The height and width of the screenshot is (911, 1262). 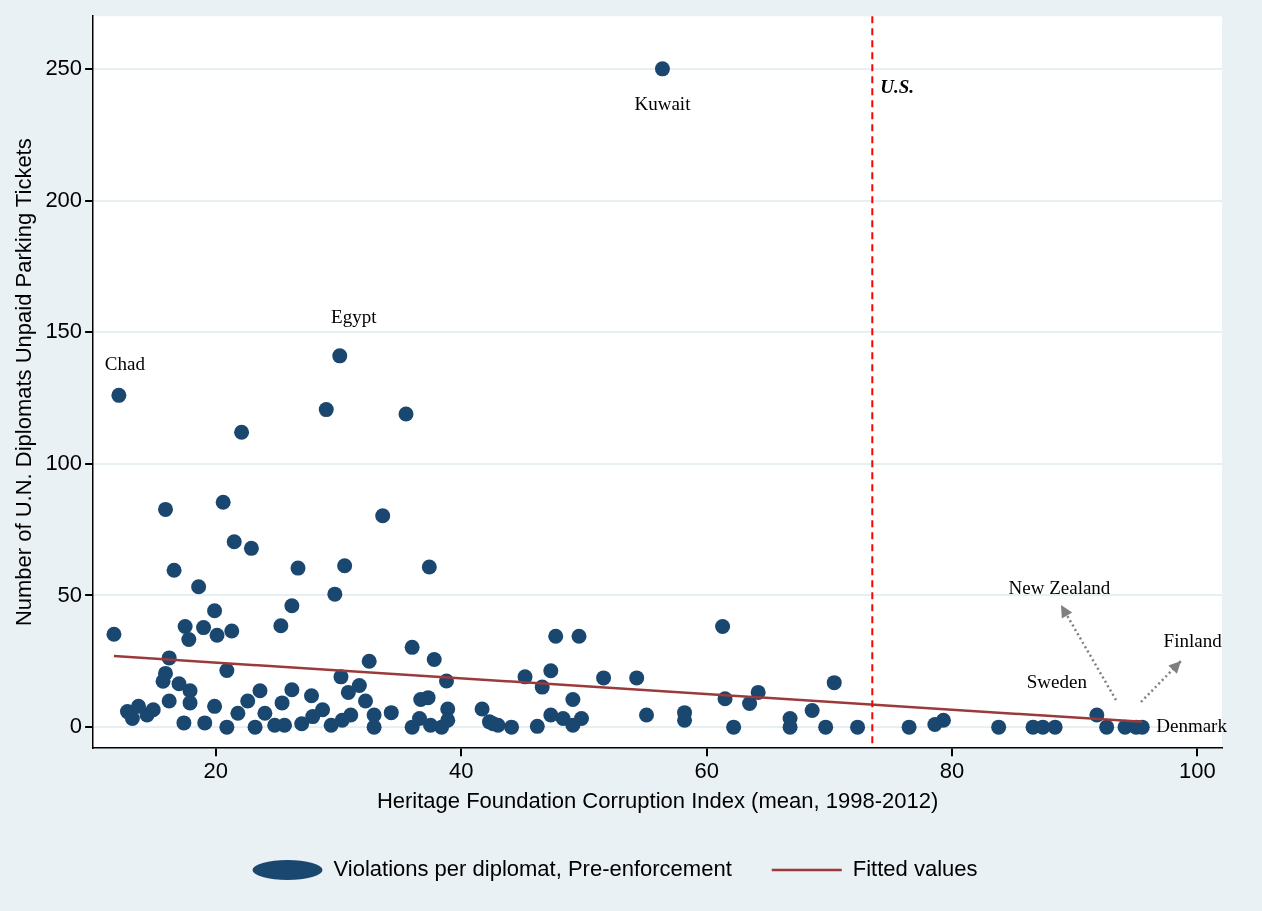 What do you see at coordinates (216, 771) in the screenshot?
I see `x-tick-label: 20` at bounding box center [216, 771].